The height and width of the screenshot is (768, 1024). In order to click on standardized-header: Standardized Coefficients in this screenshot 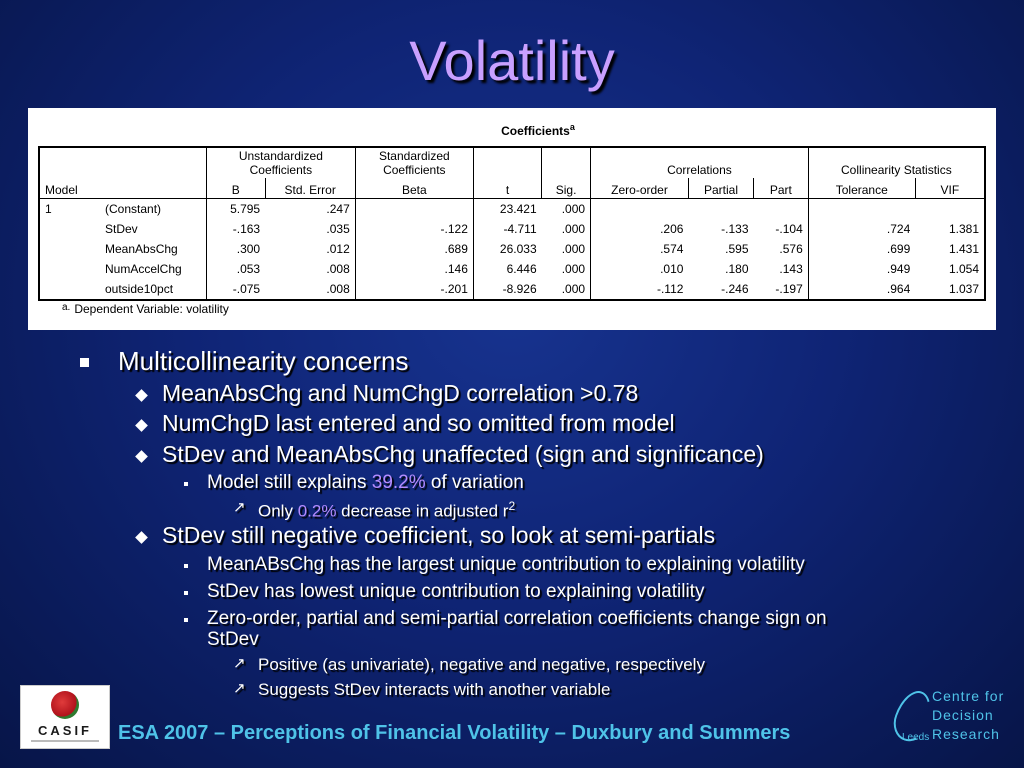, I will do `click(414, 162)`.